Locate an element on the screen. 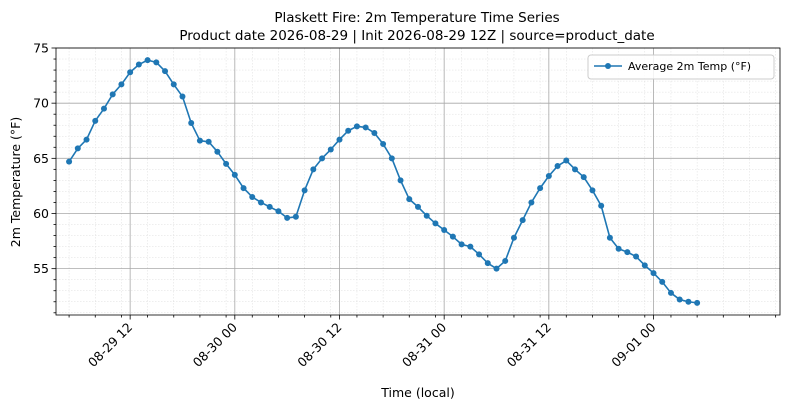 This screenshot has height=409, width=790. x-tick-label: 08-30 00 is located at coordinates (215, 344).